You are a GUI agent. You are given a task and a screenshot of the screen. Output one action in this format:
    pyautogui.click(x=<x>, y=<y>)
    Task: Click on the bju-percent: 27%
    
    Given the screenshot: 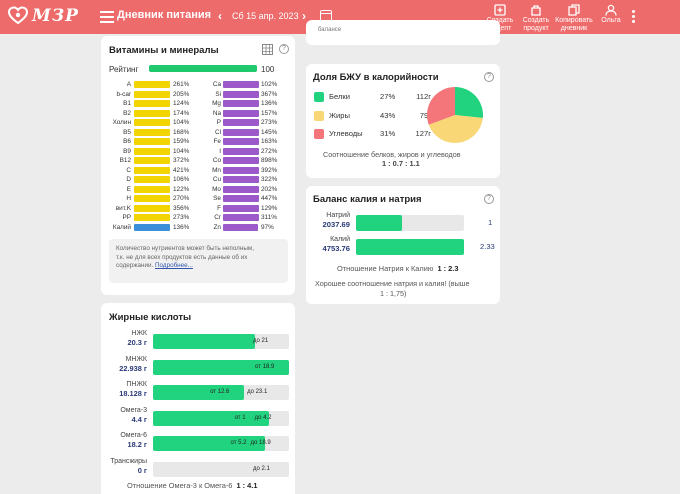 What is the action you would take?
    pyautogui.click(x=388, y=96)
    